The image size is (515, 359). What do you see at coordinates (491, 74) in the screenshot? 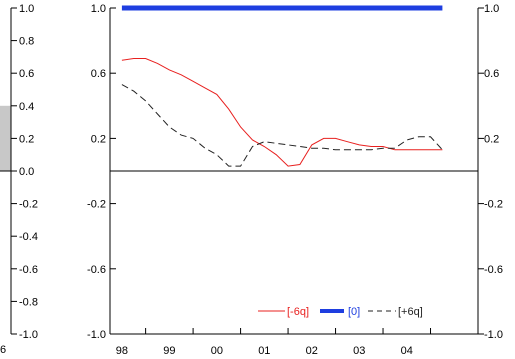
I see `right-y-tick-label: 0.6` at bounding box center [491, 74].